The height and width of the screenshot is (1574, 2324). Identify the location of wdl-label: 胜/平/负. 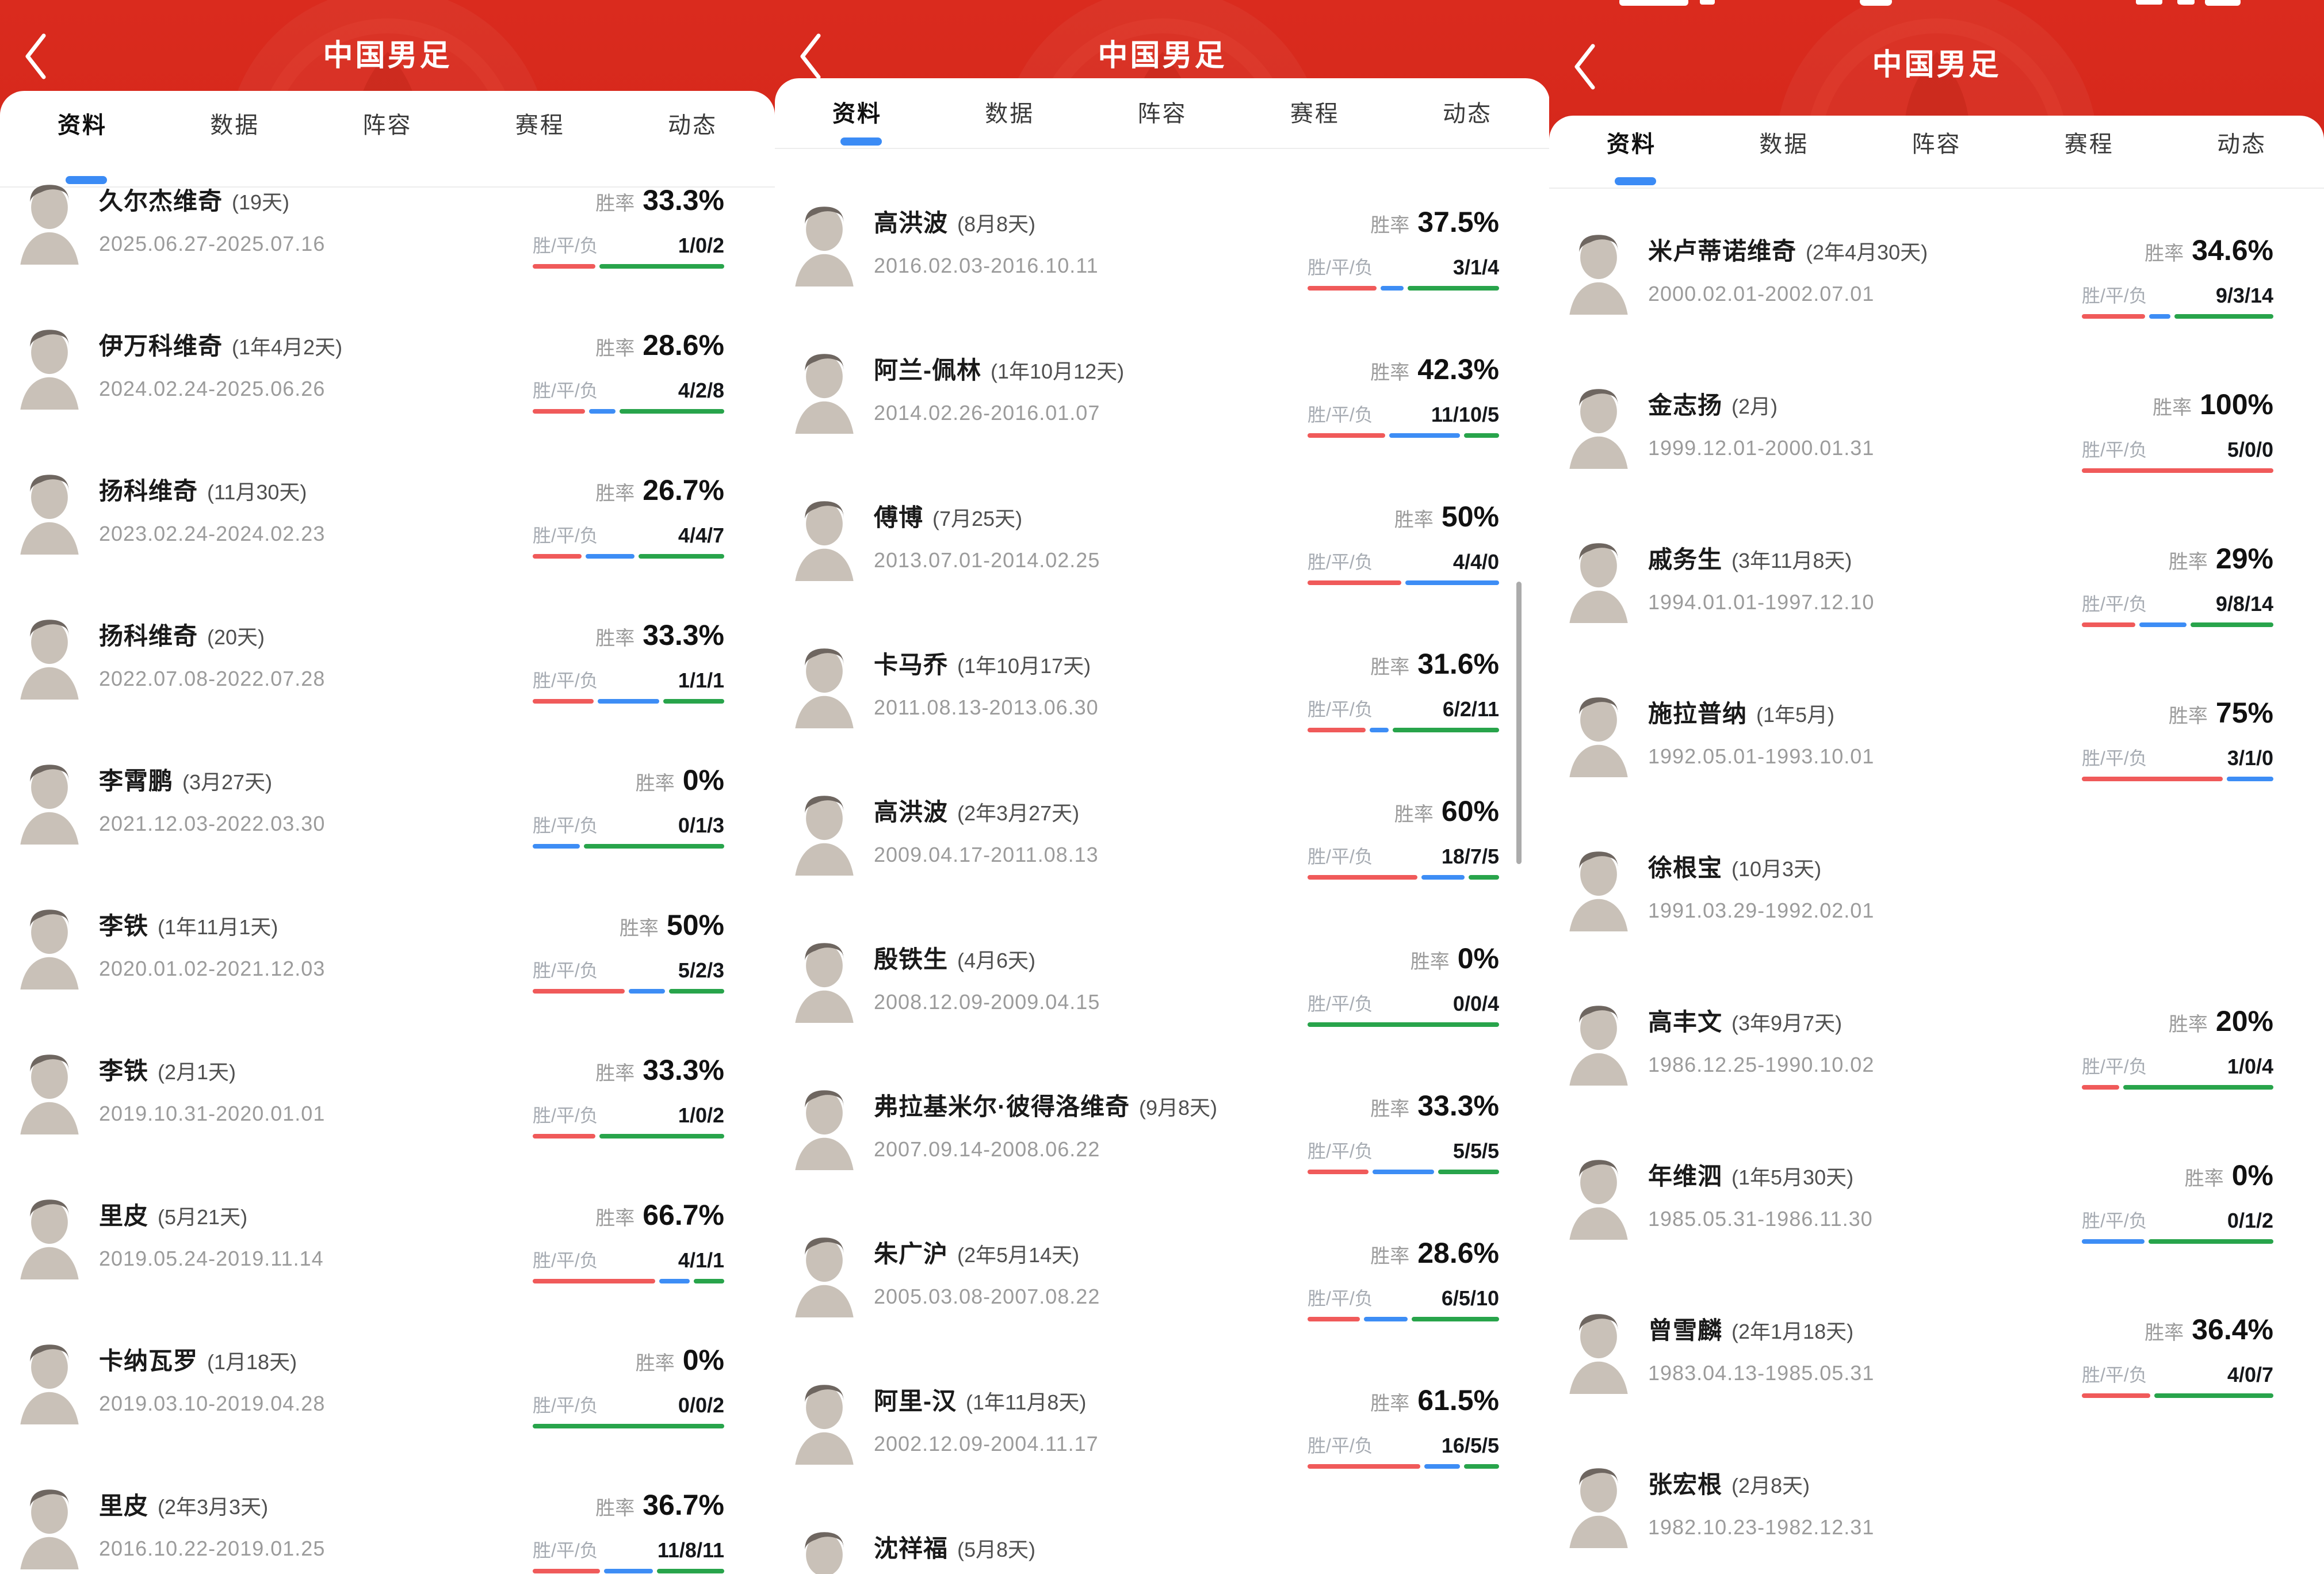
(1340, 415).